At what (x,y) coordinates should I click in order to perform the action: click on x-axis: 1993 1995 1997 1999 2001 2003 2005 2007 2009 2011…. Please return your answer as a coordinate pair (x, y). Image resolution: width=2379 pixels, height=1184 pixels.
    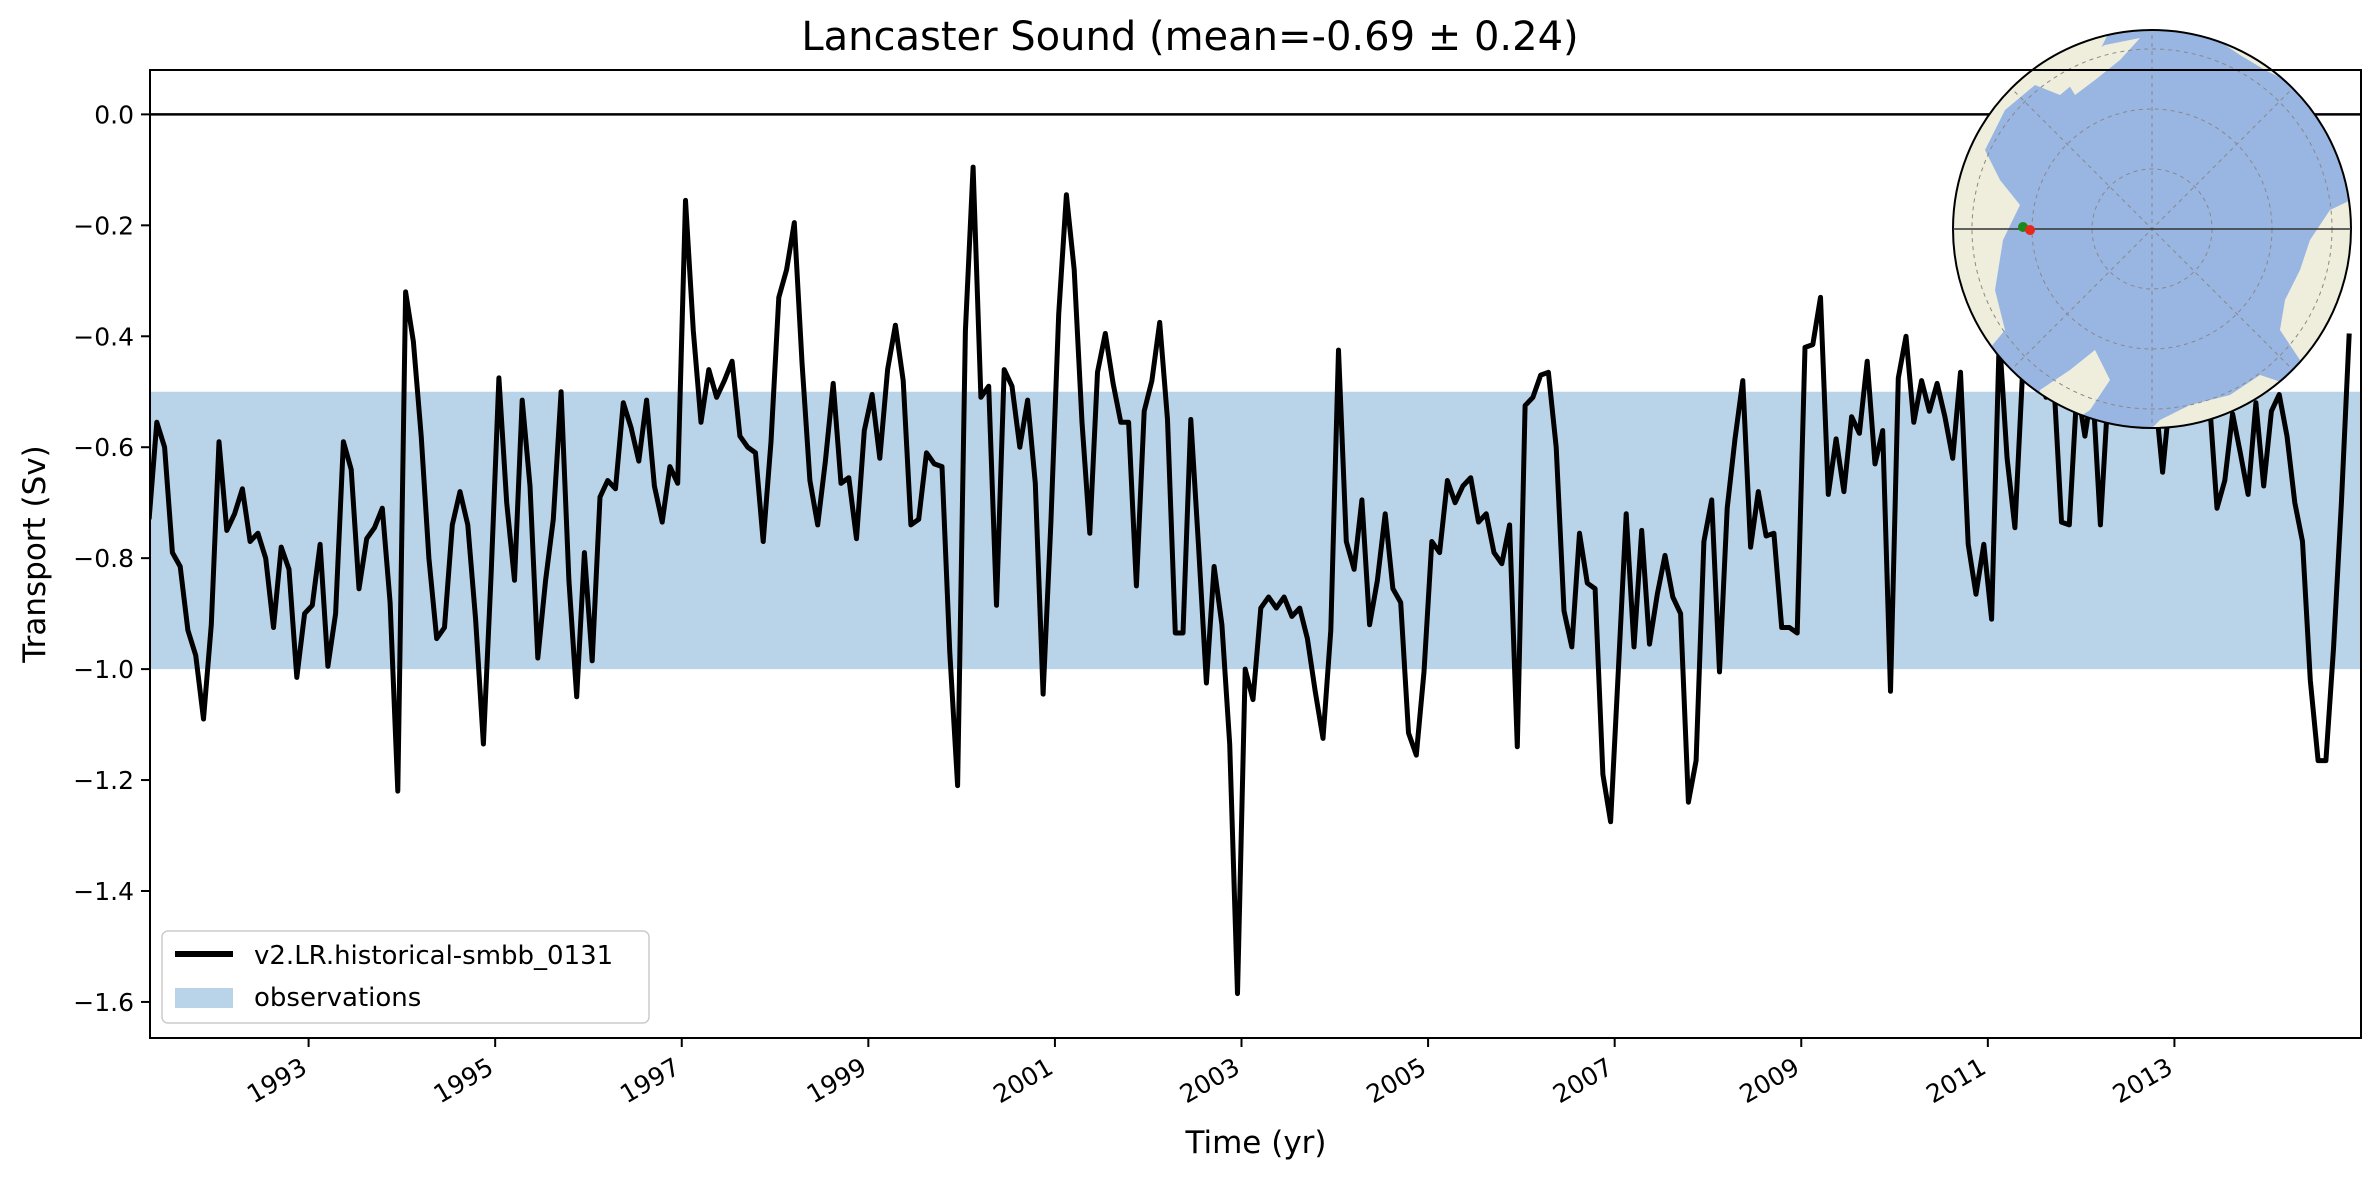
    Looking at the image, I should click on (1209, 1073).